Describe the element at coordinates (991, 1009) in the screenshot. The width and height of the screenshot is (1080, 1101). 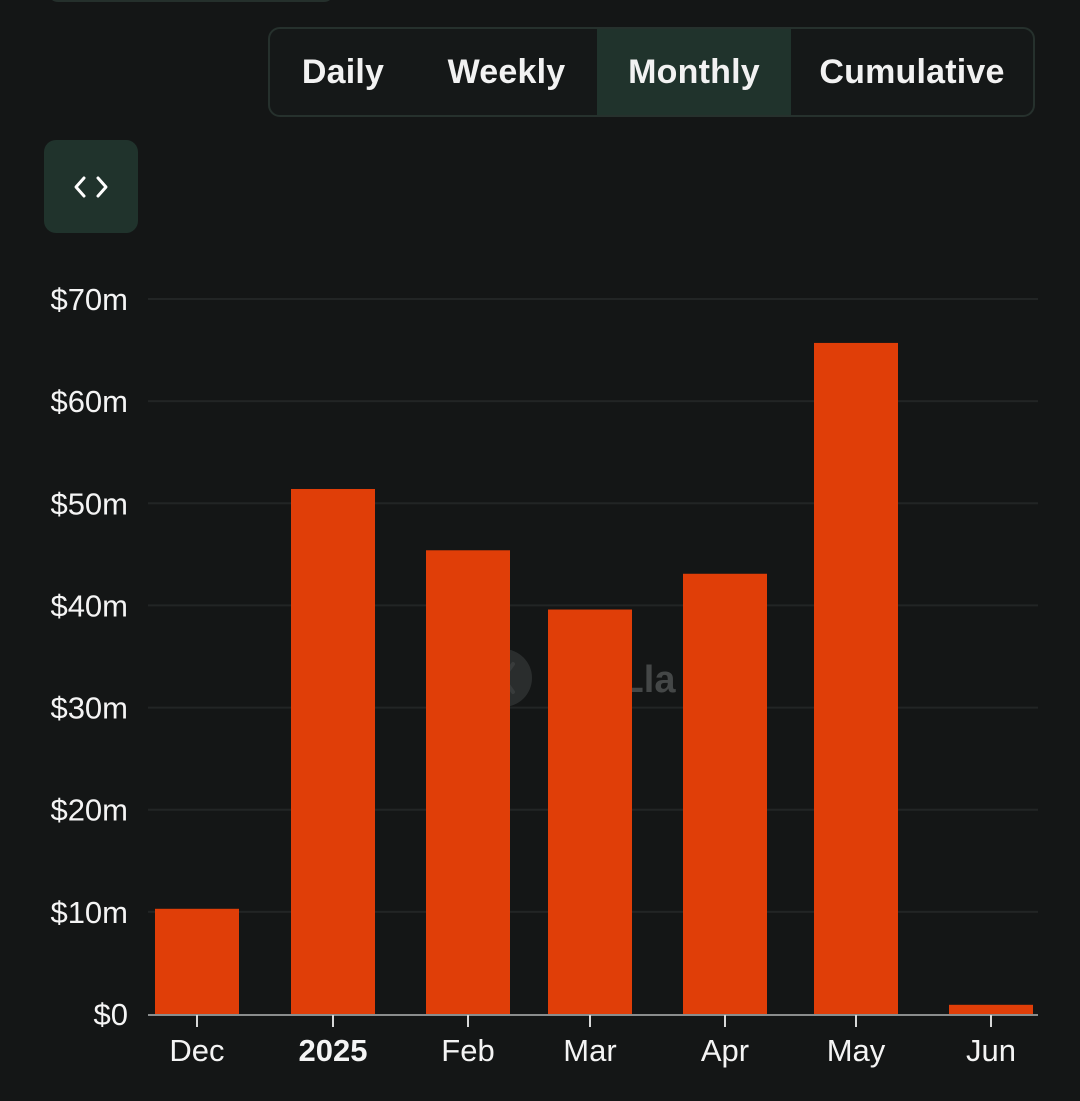
I see `bar-jun` at that location.